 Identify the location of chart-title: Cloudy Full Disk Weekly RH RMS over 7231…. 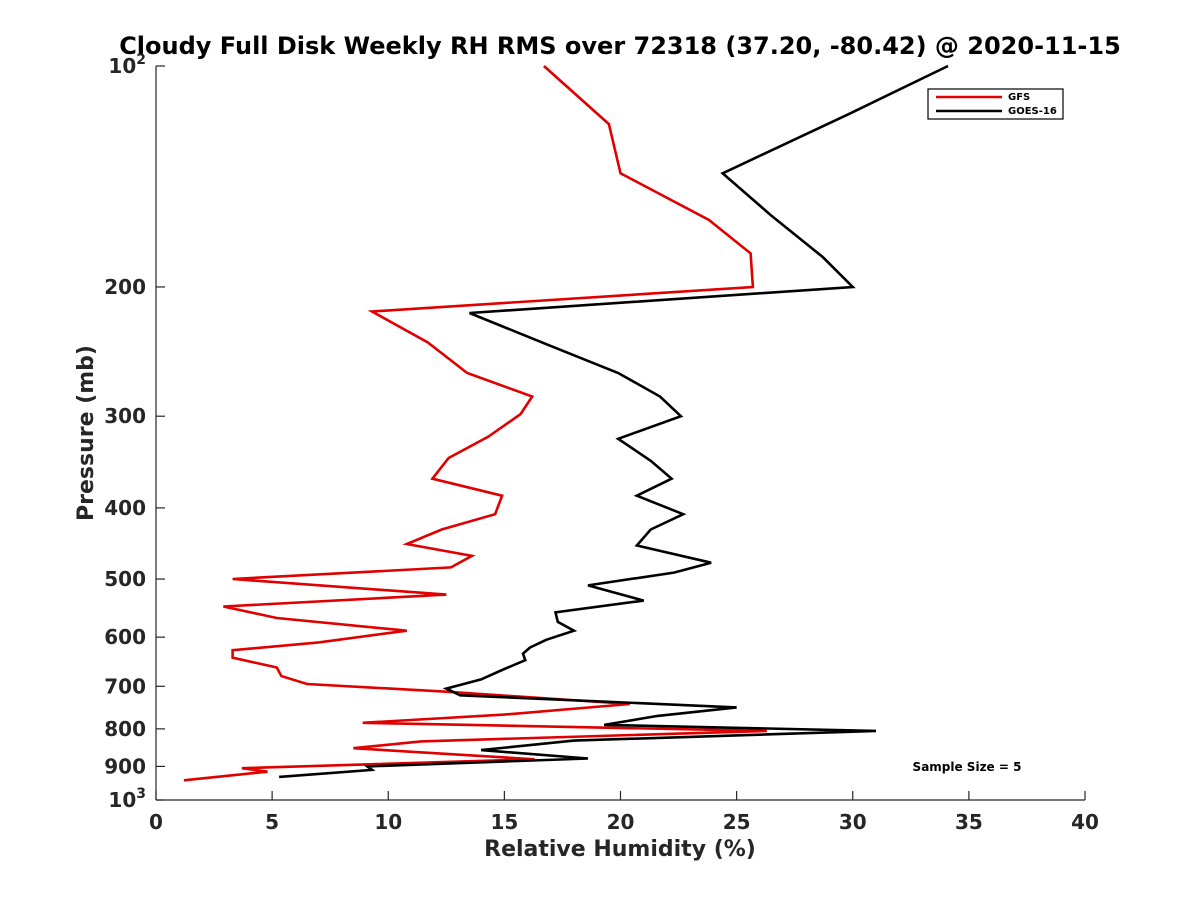
(620, 46).